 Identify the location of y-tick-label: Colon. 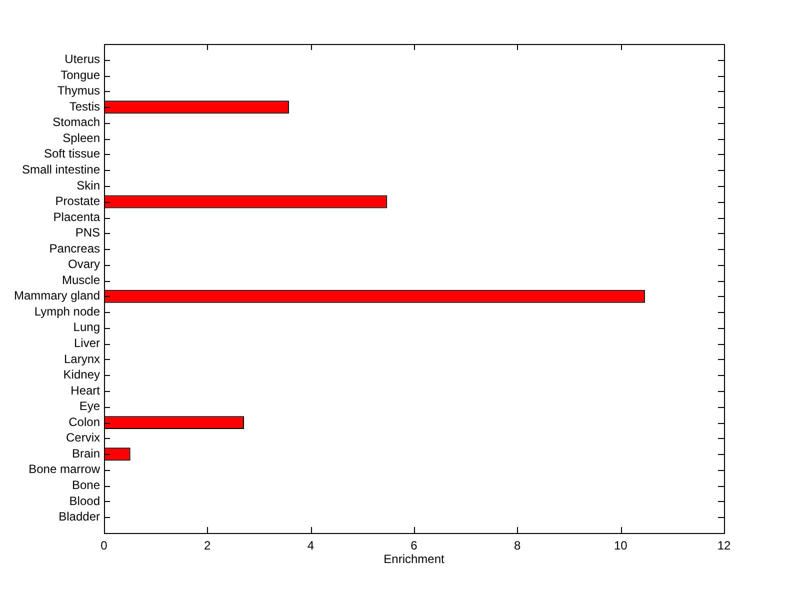
(84, 421).